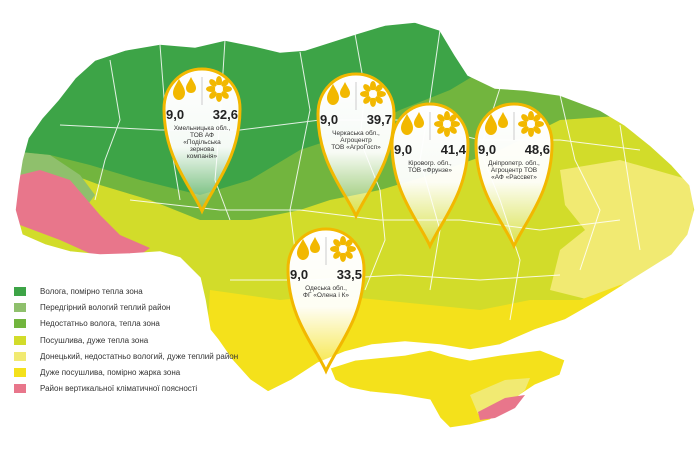 This screenshot has width=700, height=451. Describe the element at coordinates (453, 149) in the screenshot. I see `pin-right-value: 41,4` at that location.